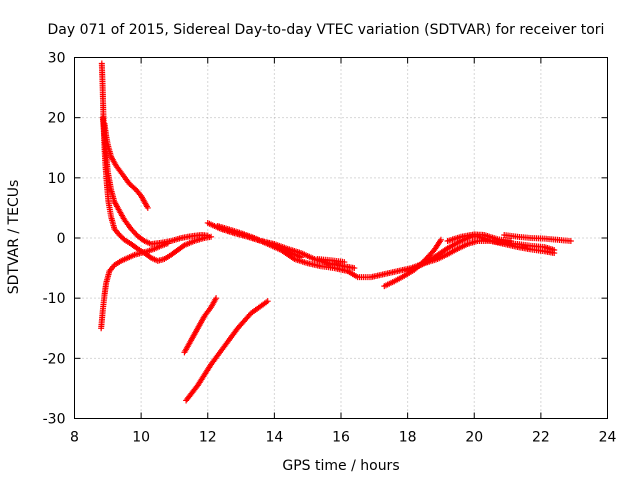  I want to click on x-axis-label: GPS time / hours, so click(340, 466).